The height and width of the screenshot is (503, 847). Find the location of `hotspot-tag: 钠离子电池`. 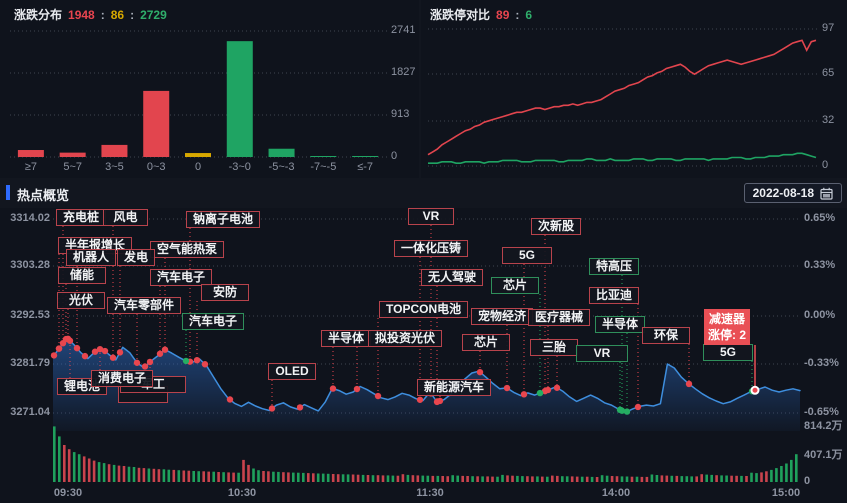

hotspot-tag: 钠离子电池 is located at coordinates (223, 219).